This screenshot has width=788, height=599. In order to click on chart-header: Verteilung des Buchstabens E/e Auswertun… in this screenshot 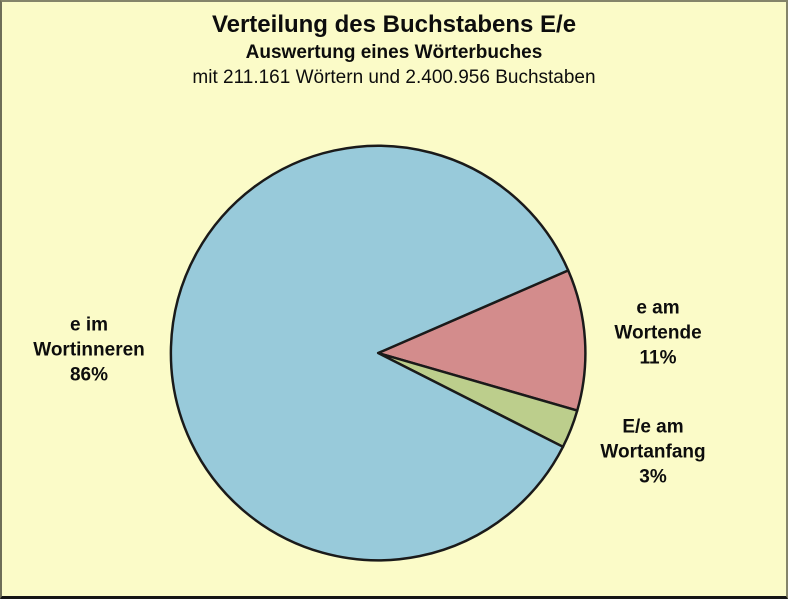, I will do `click(394, 50)`.